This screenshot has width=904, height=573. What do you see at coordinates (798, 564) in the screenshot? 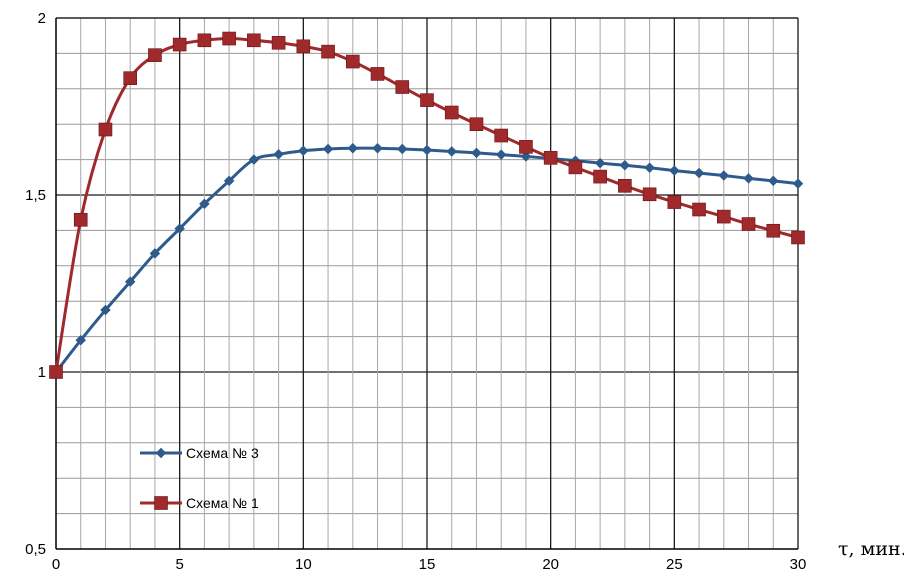
I see `x-tick-label: 30` at bounding box center [798, 564].